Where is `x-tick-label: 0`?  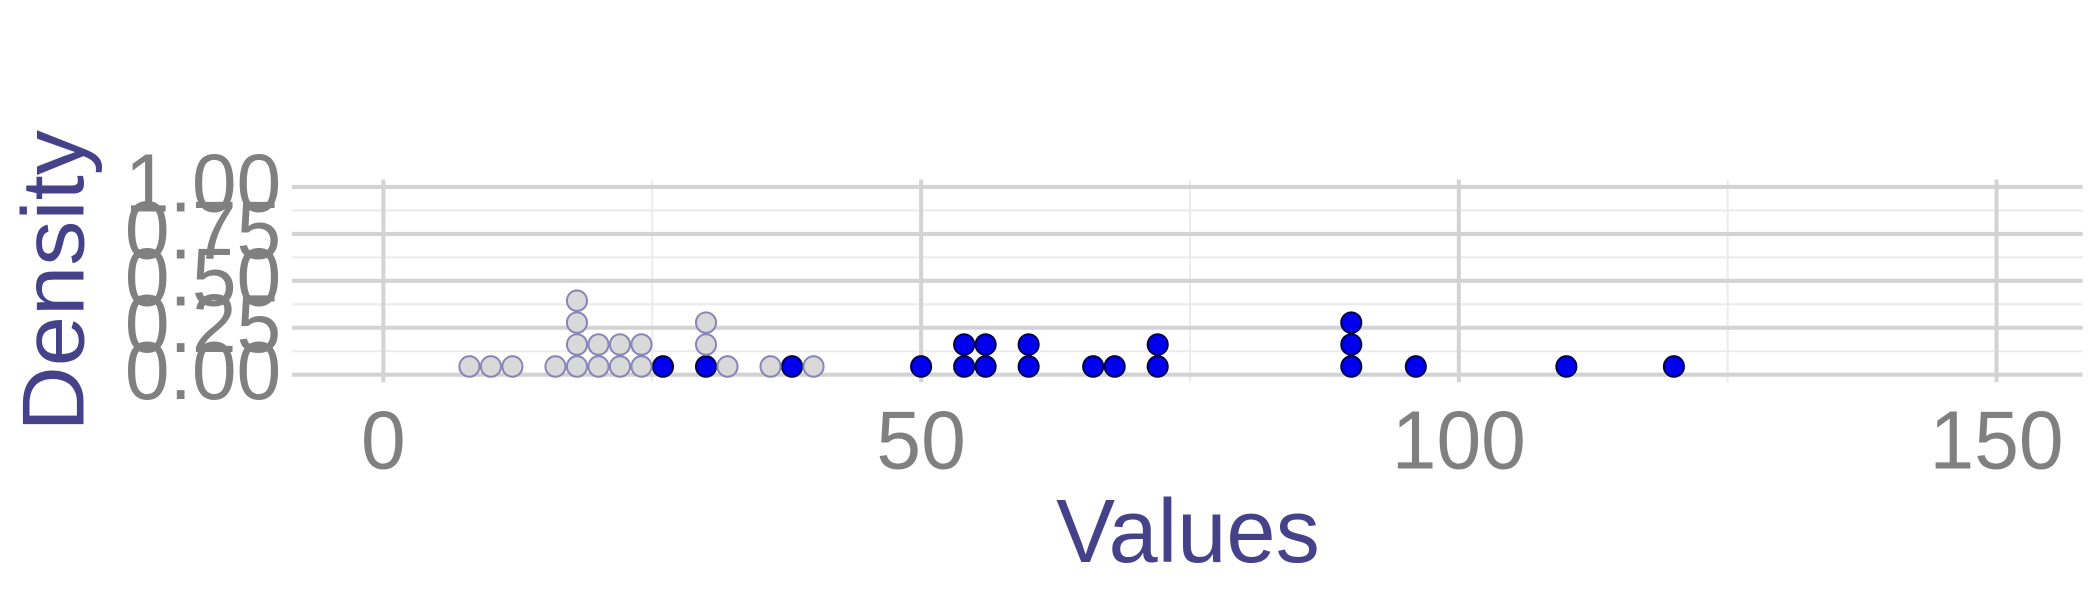 x-tick-label: 0 is located at coordinates (383, 440).